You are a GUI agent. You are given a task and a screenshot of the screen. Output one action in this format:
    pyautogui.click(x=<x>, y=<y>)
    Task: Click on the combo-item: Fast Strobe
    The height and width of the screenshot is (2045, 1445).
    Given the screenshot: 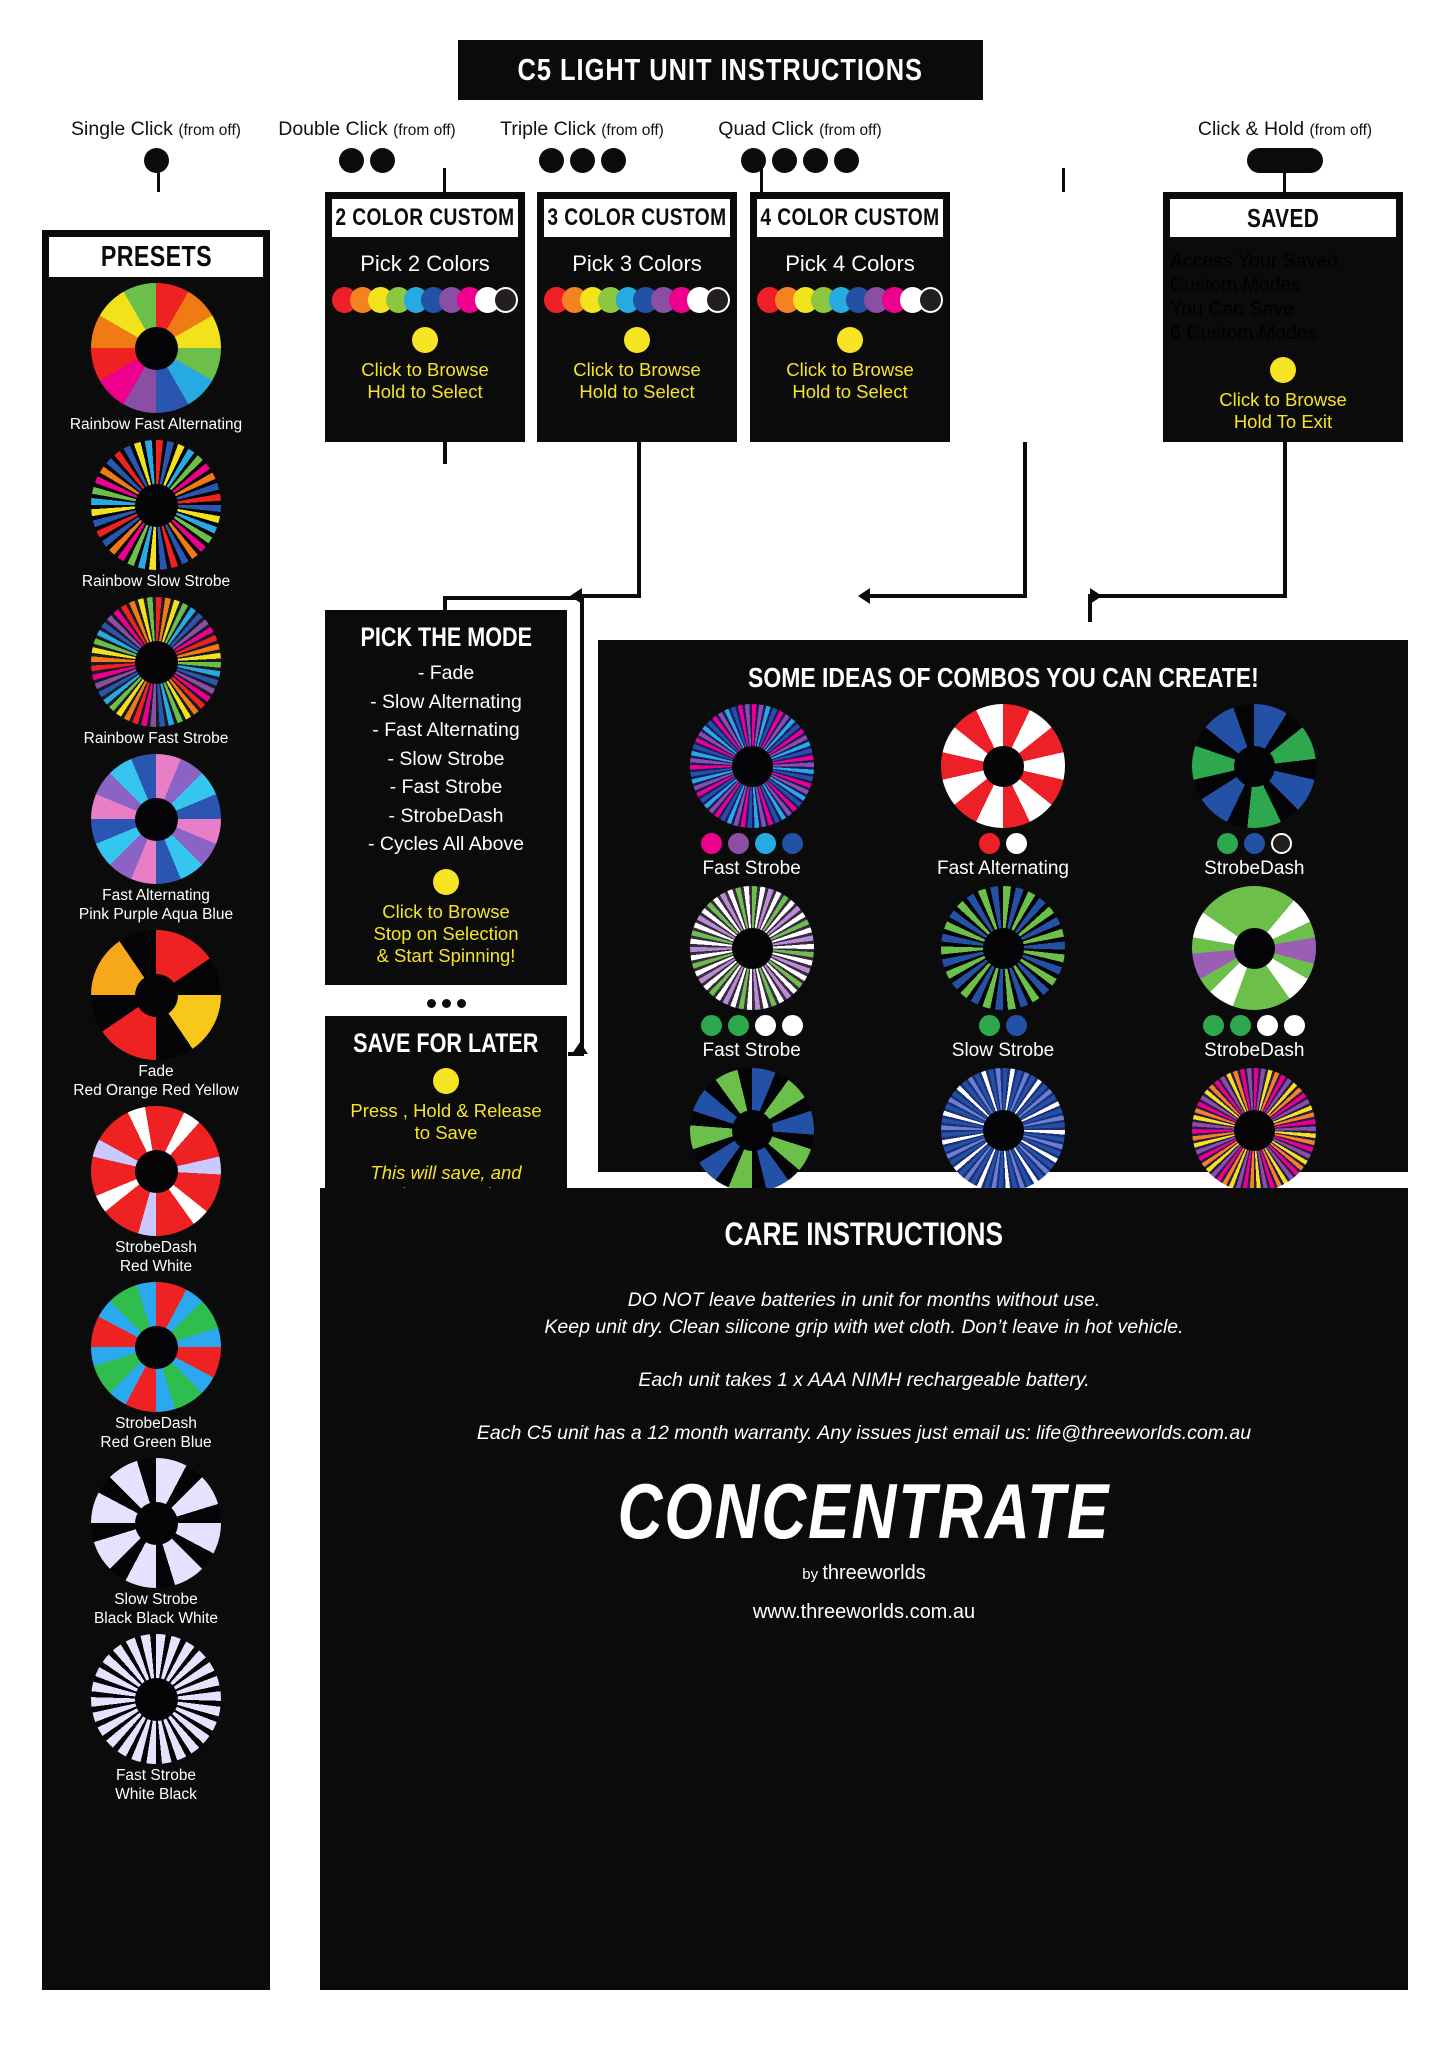 What is the action you would take?
    pyautogui.click(x=751, y=977)
    